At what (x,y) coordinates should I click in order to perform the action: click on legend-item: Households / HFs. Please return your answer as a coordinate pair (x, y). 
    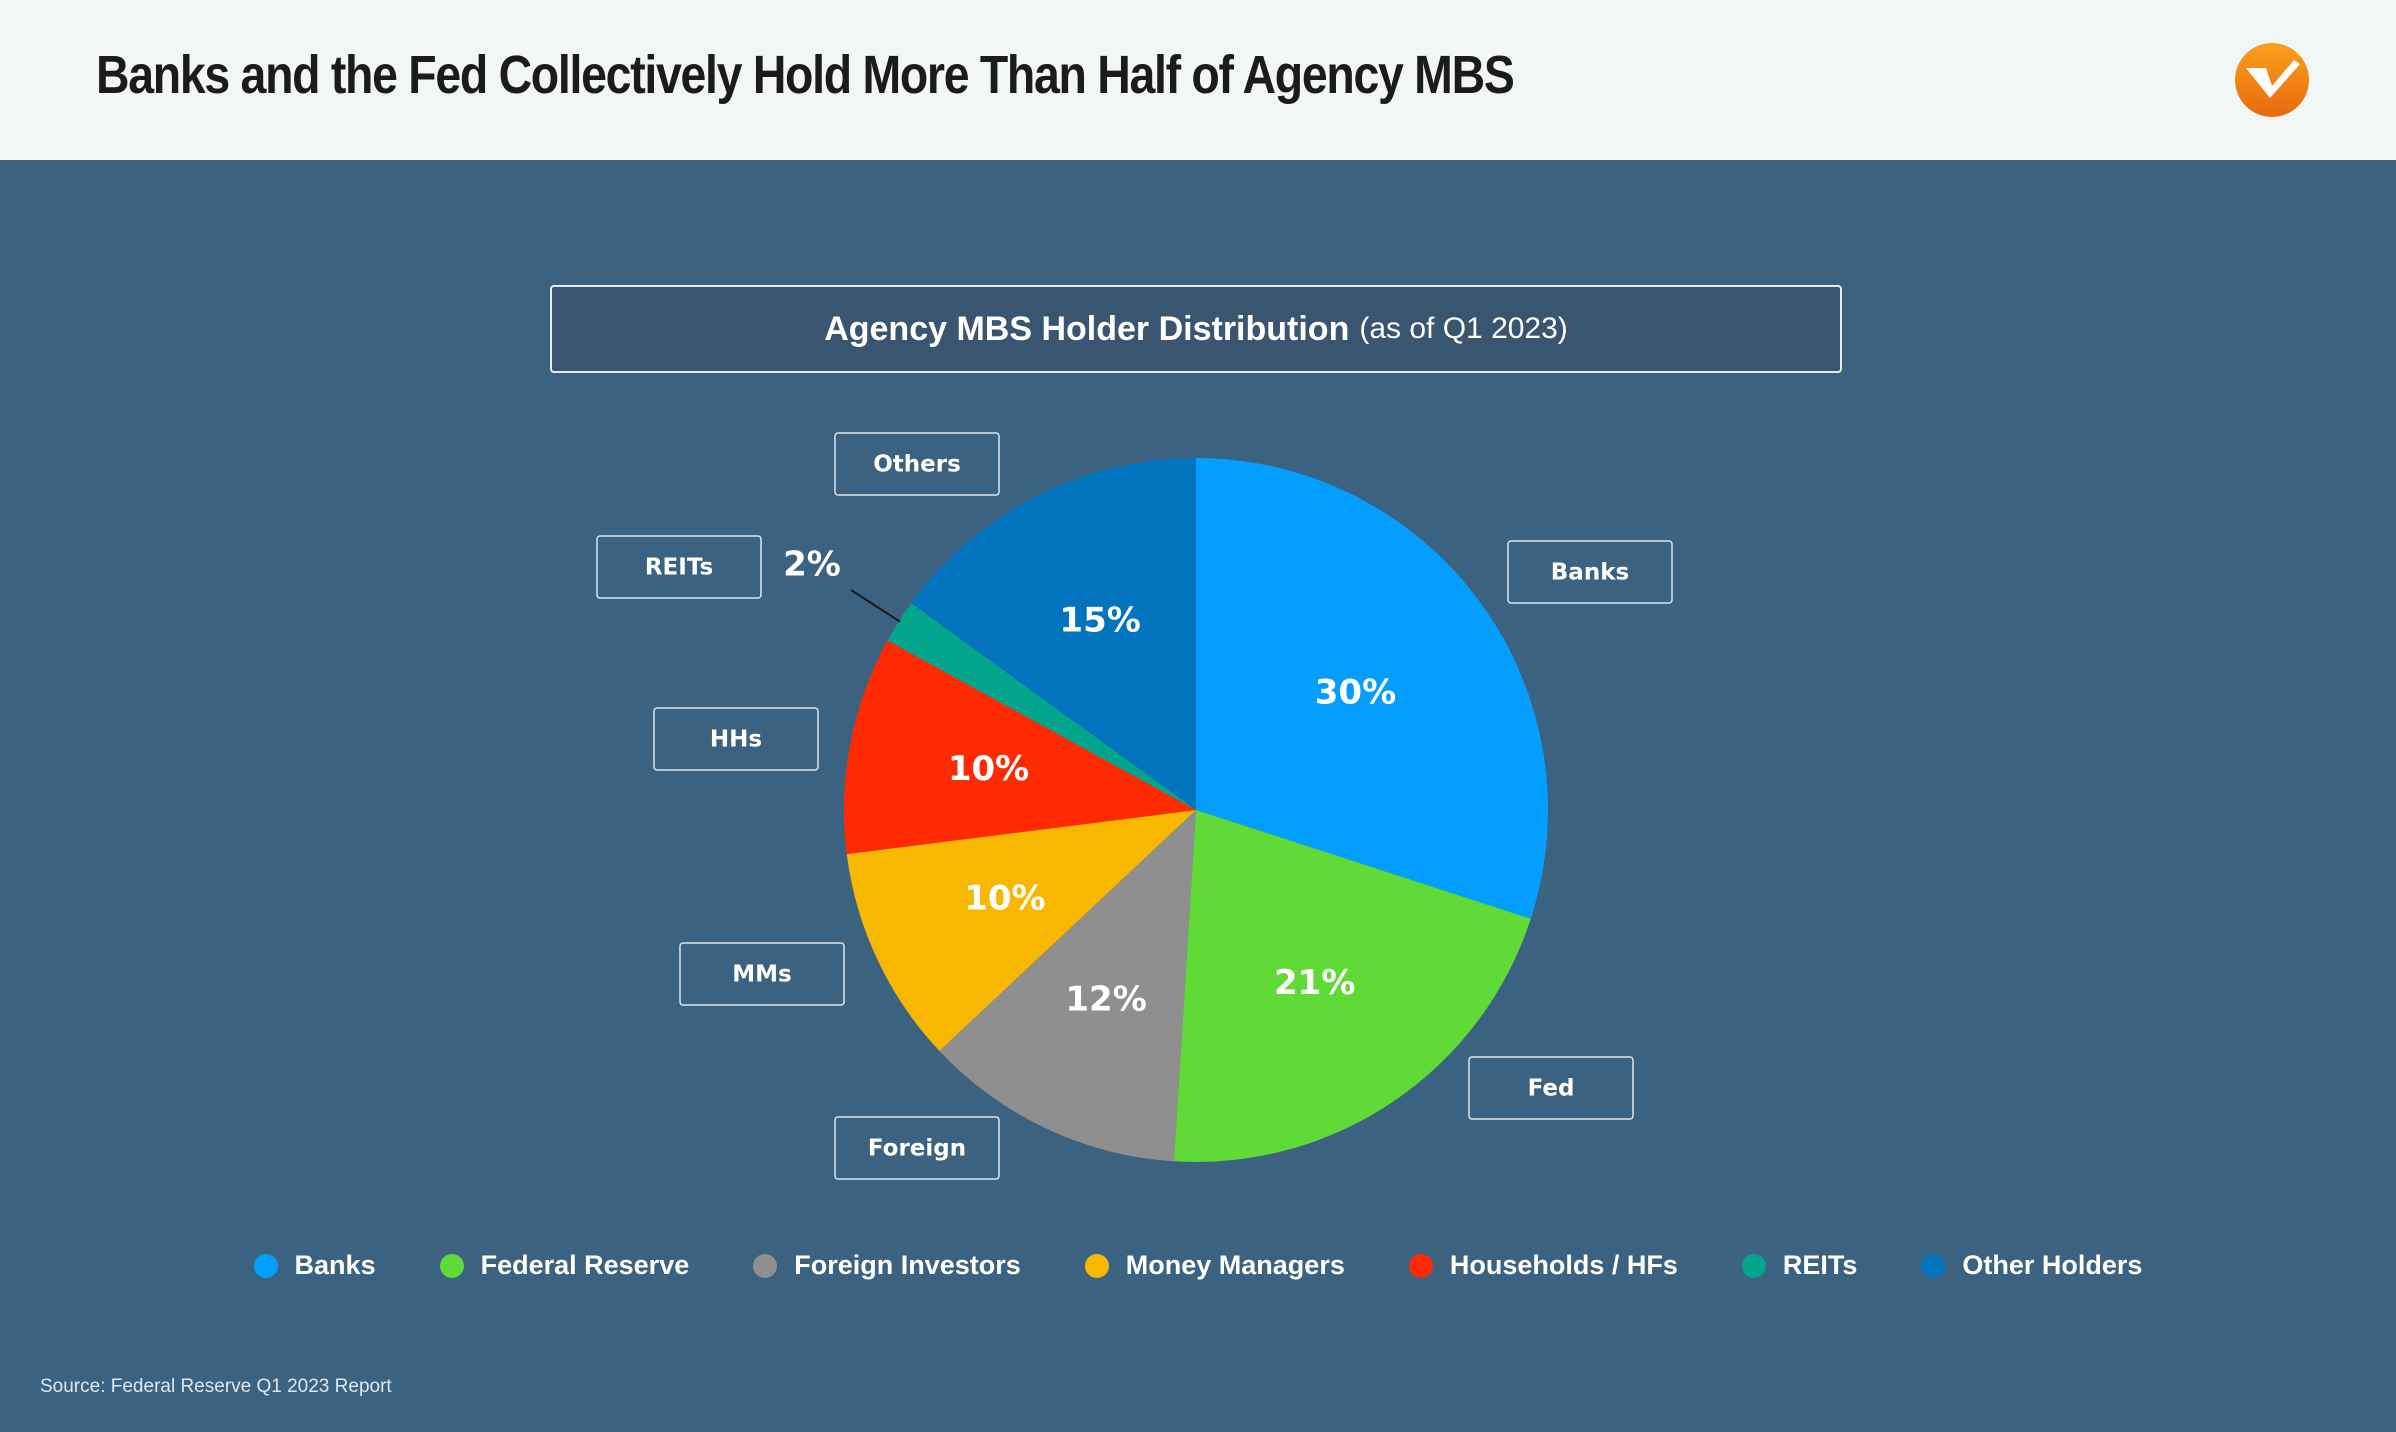
    Looking at the image, I should click on (1543, 1265).